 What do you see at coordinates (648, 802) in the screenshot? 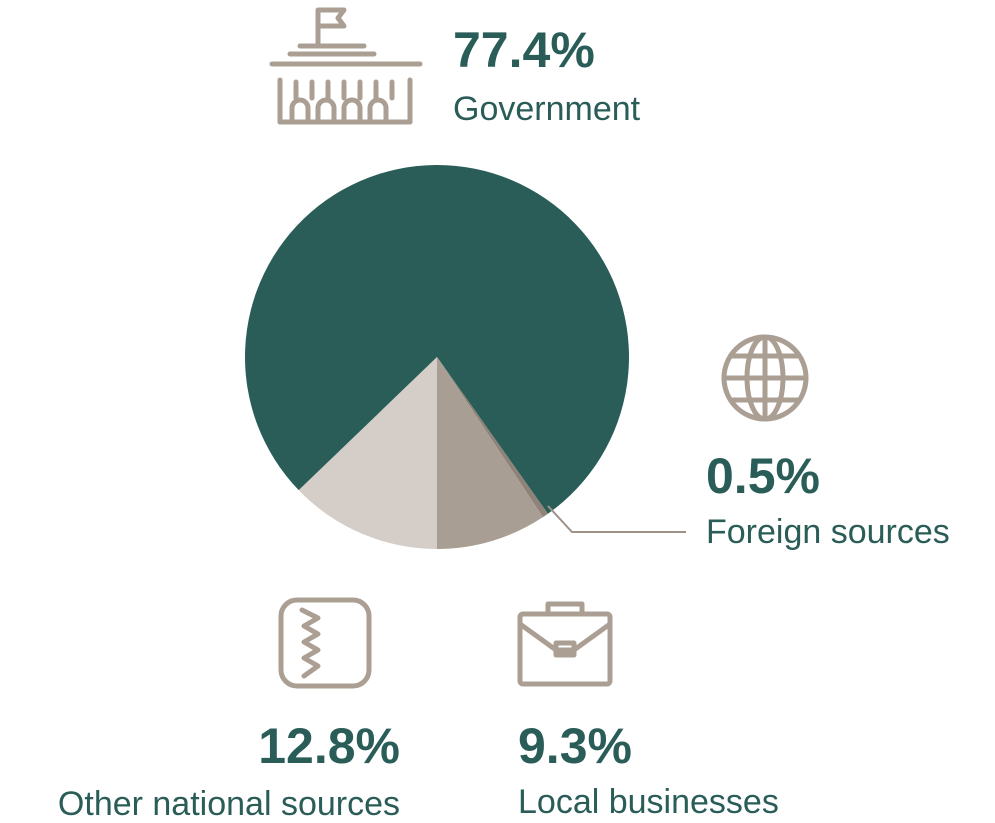
I see `category-label: Local businesses` at bounding box center [648, 802].